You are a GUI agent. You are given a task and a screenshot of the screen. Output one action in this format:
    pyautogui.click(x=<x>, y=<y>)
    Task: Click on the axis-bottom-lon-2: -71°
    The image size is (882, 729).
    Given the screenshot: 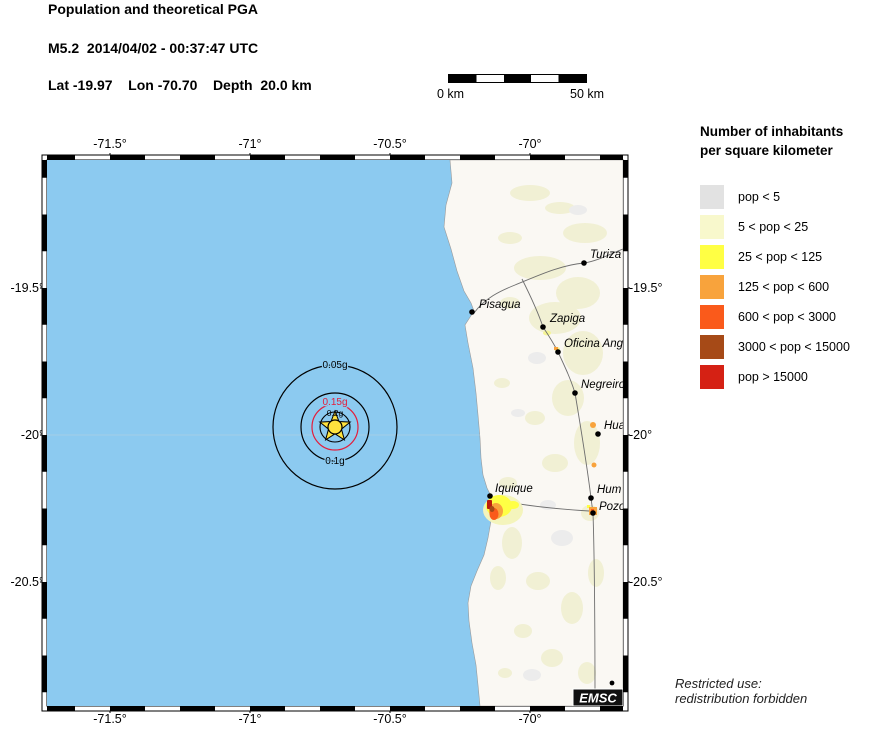 What is the action you would take?
    pyautogui.click(x=250, y=719)
    